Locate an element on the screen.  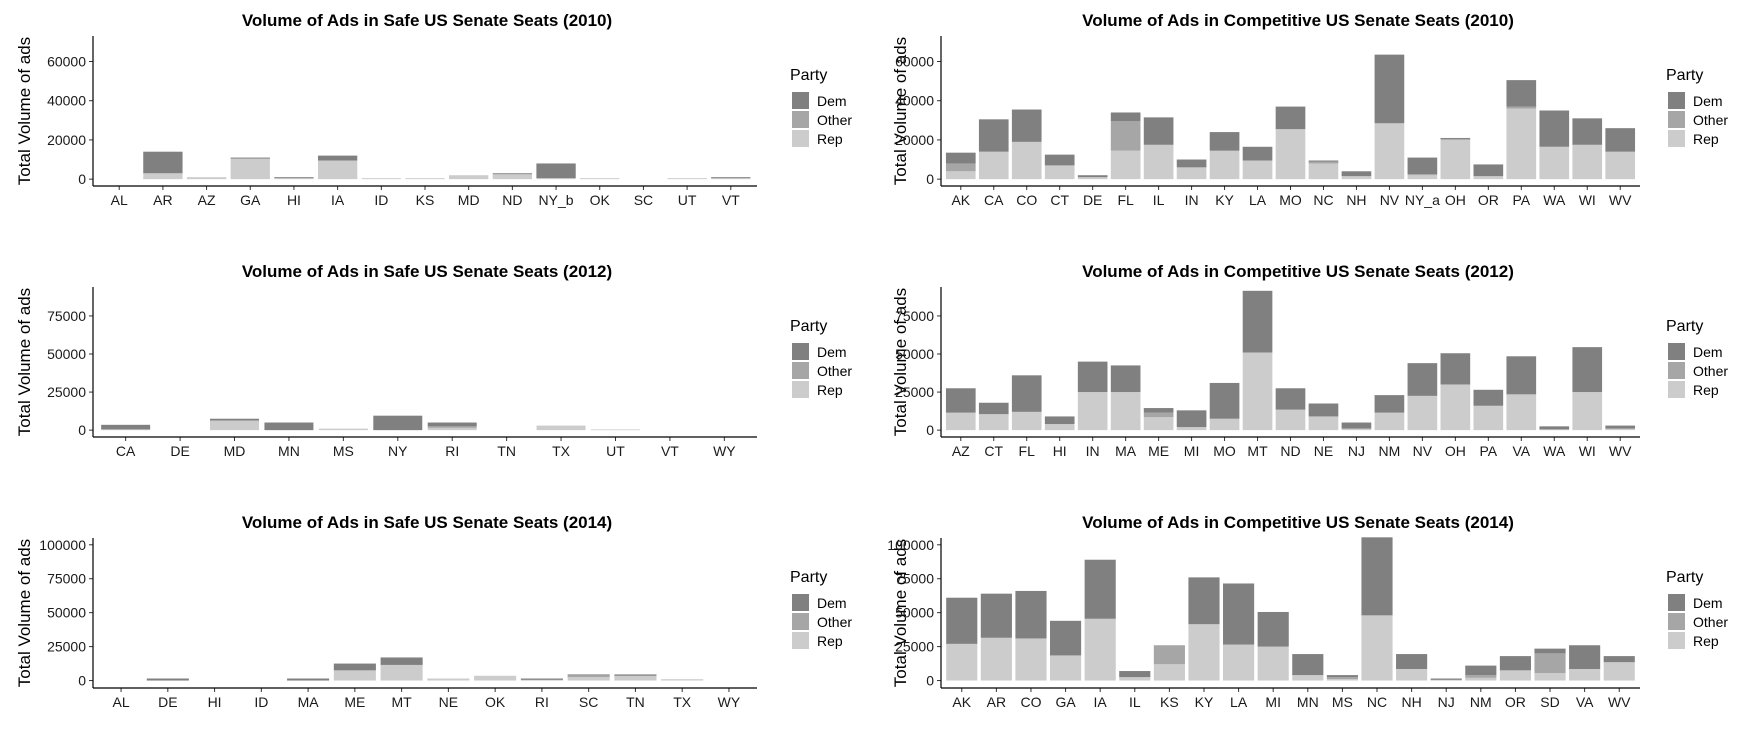
bar-AK-dem is located at coordinates (960, 158).